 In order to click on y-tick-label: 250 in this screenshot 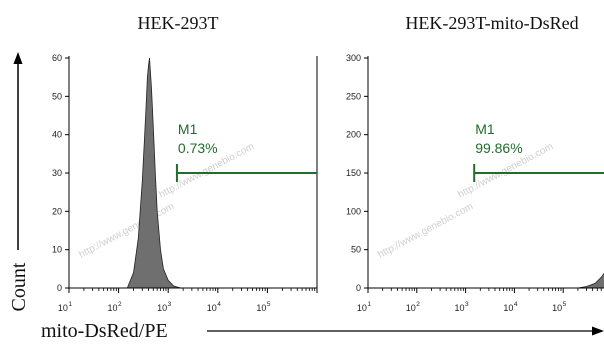, I will do `click(353, 96)`.